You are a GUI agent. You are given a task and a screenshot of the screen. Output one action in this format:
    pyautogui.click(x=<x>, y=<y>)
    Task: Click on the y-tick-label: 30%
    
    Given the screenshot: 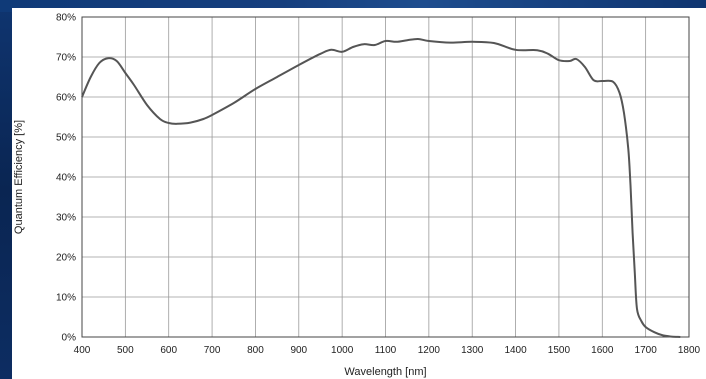 What is the action you would take?
    pyautogui.click(x=66, y=218)
    